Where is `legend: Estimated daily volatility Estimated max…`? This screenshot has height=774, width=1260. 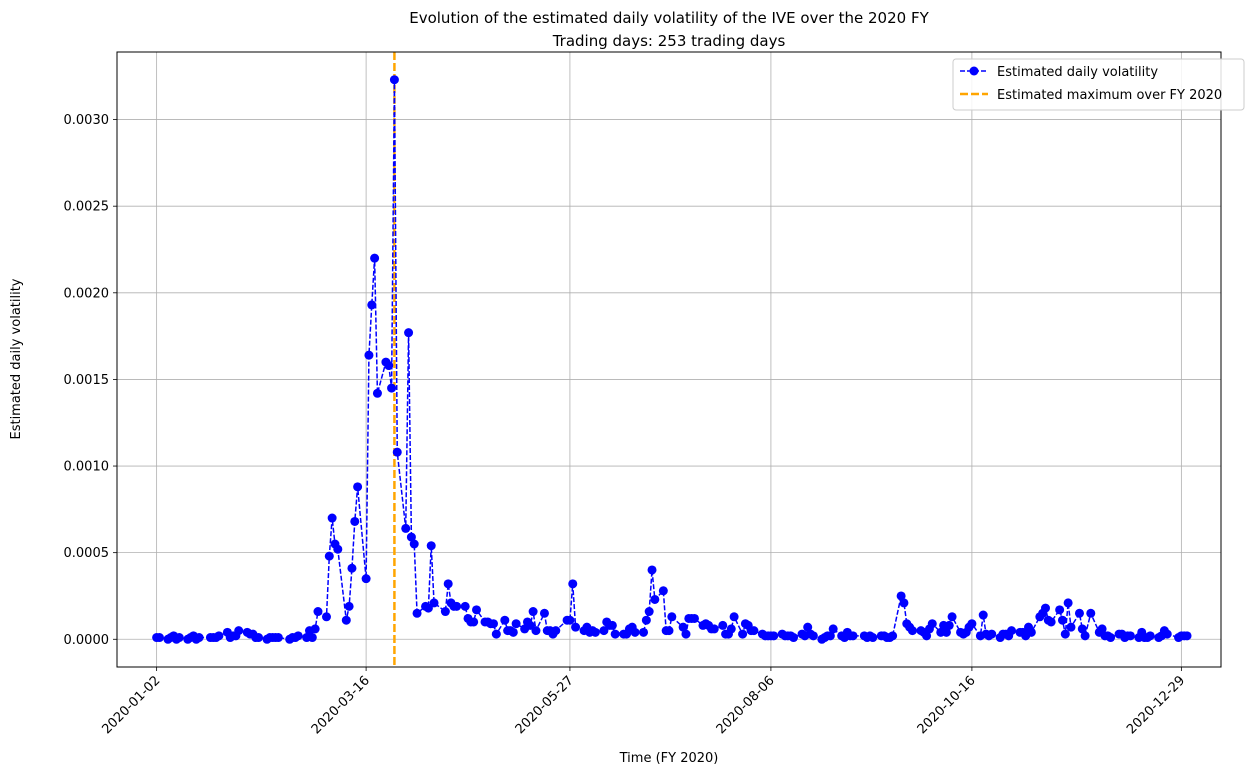 legend: Estimated daily volatility Estimated max… is located at coordinates (1098, 84).